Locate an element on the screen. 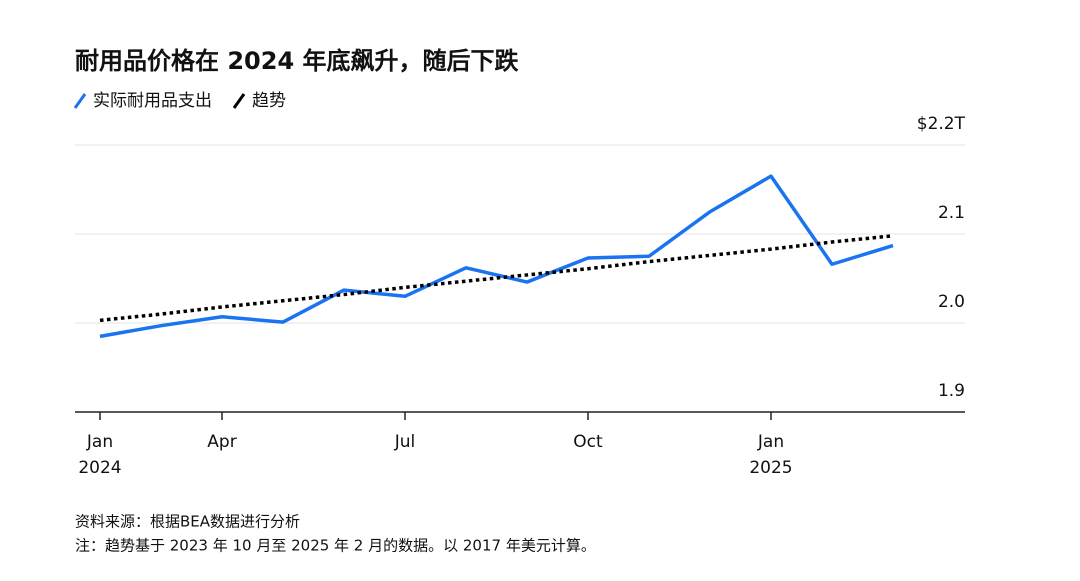 Image resolution: width=1080 pixels, height=581 pixels. legend-label: 趋势 is located at coordinates (269, 101).